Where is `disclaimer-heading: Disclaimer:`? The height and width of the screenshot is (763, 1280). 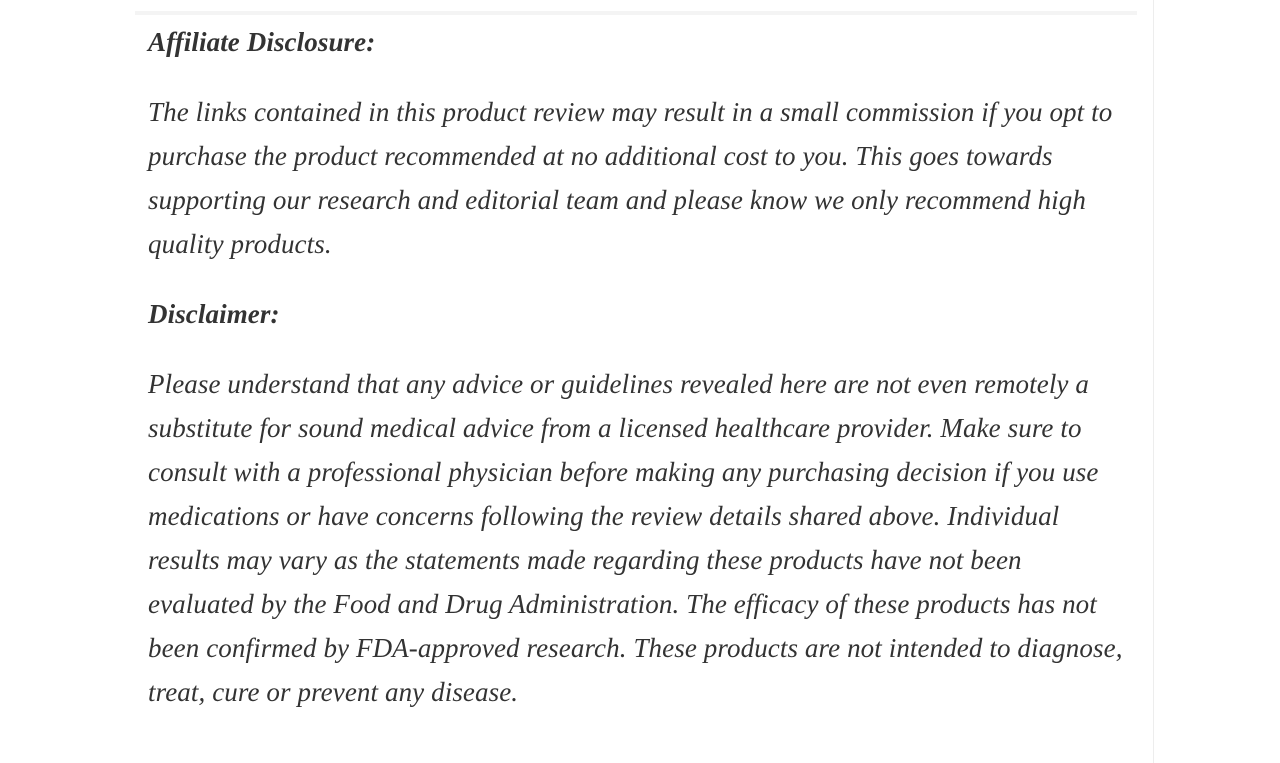
disclaimer-heading: Disclaimer: is located at coordinates (214, 314).